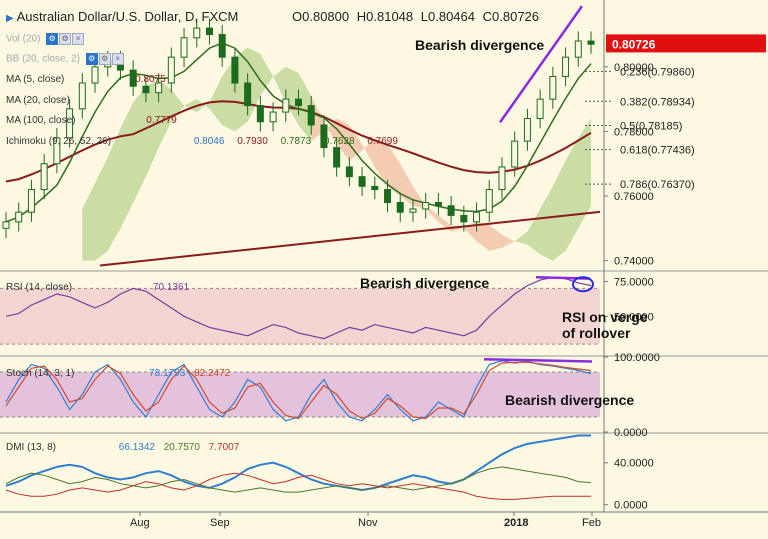 The image size is (768, 539). I want to click on dmi-tick-label: 0.0000, so click(631, 506).